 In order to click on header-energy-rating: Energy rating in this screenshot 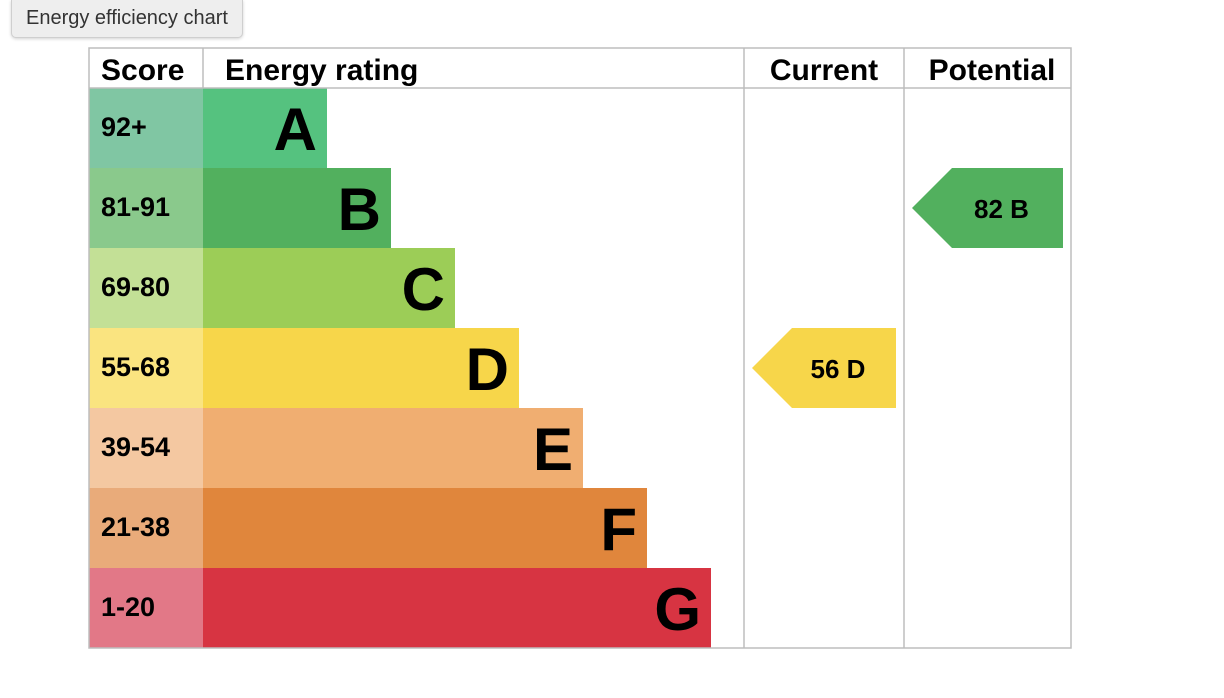, I will do `click(321, 70)`.